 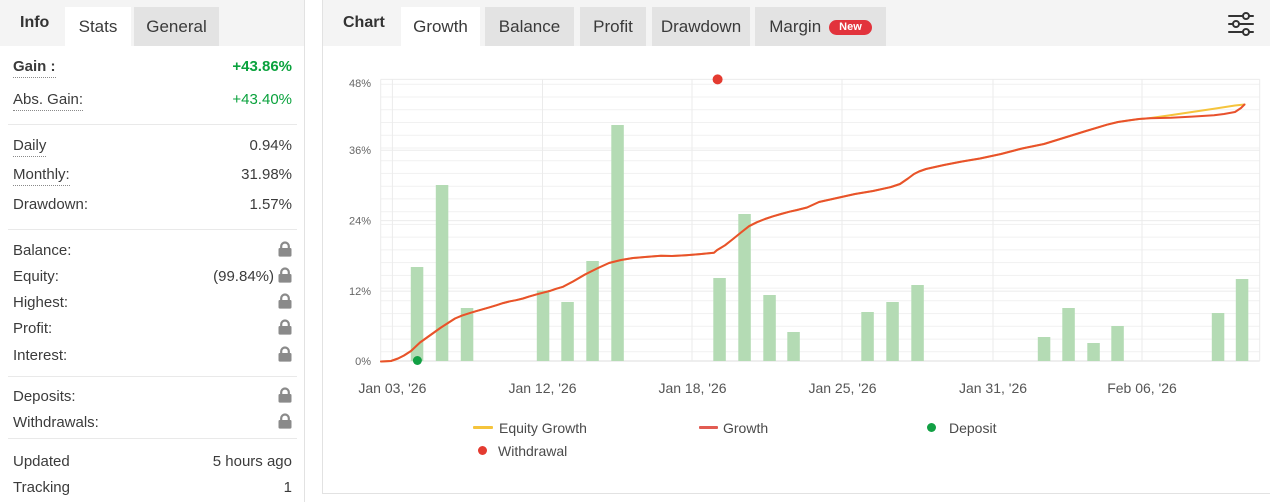 I want to click on svg-text: Jan 18, '26, so click(x=692, y=388).